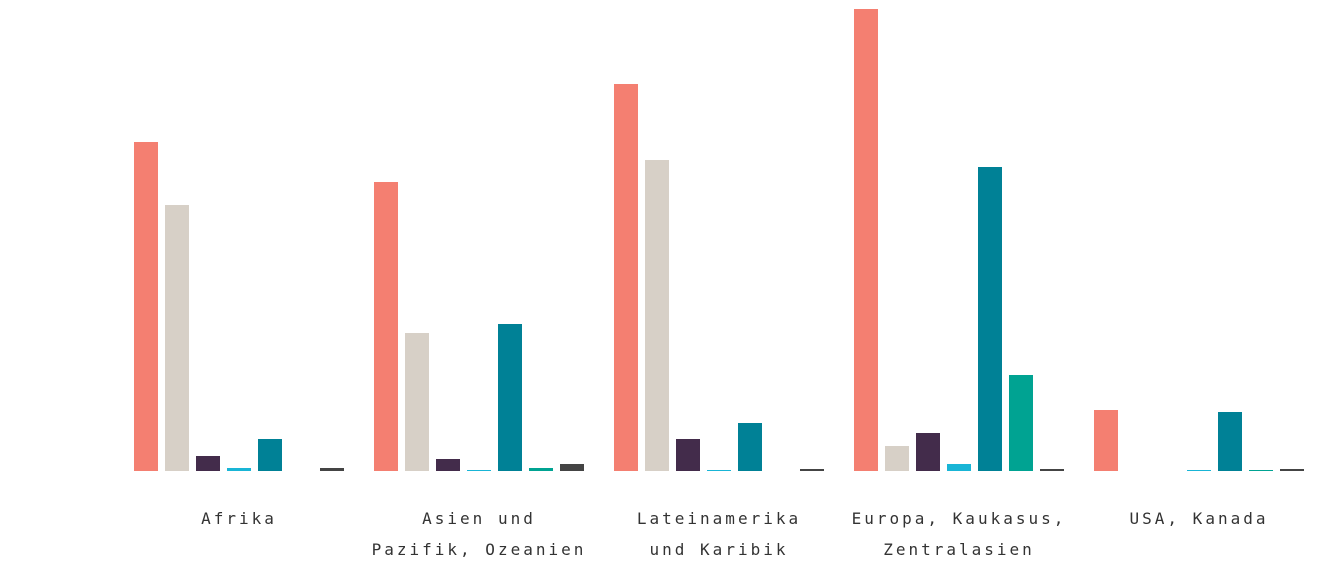 This screenshot has width=1327, height=563. I want to click on x-tick-label: USA, Kanada, so click(1199, 518).